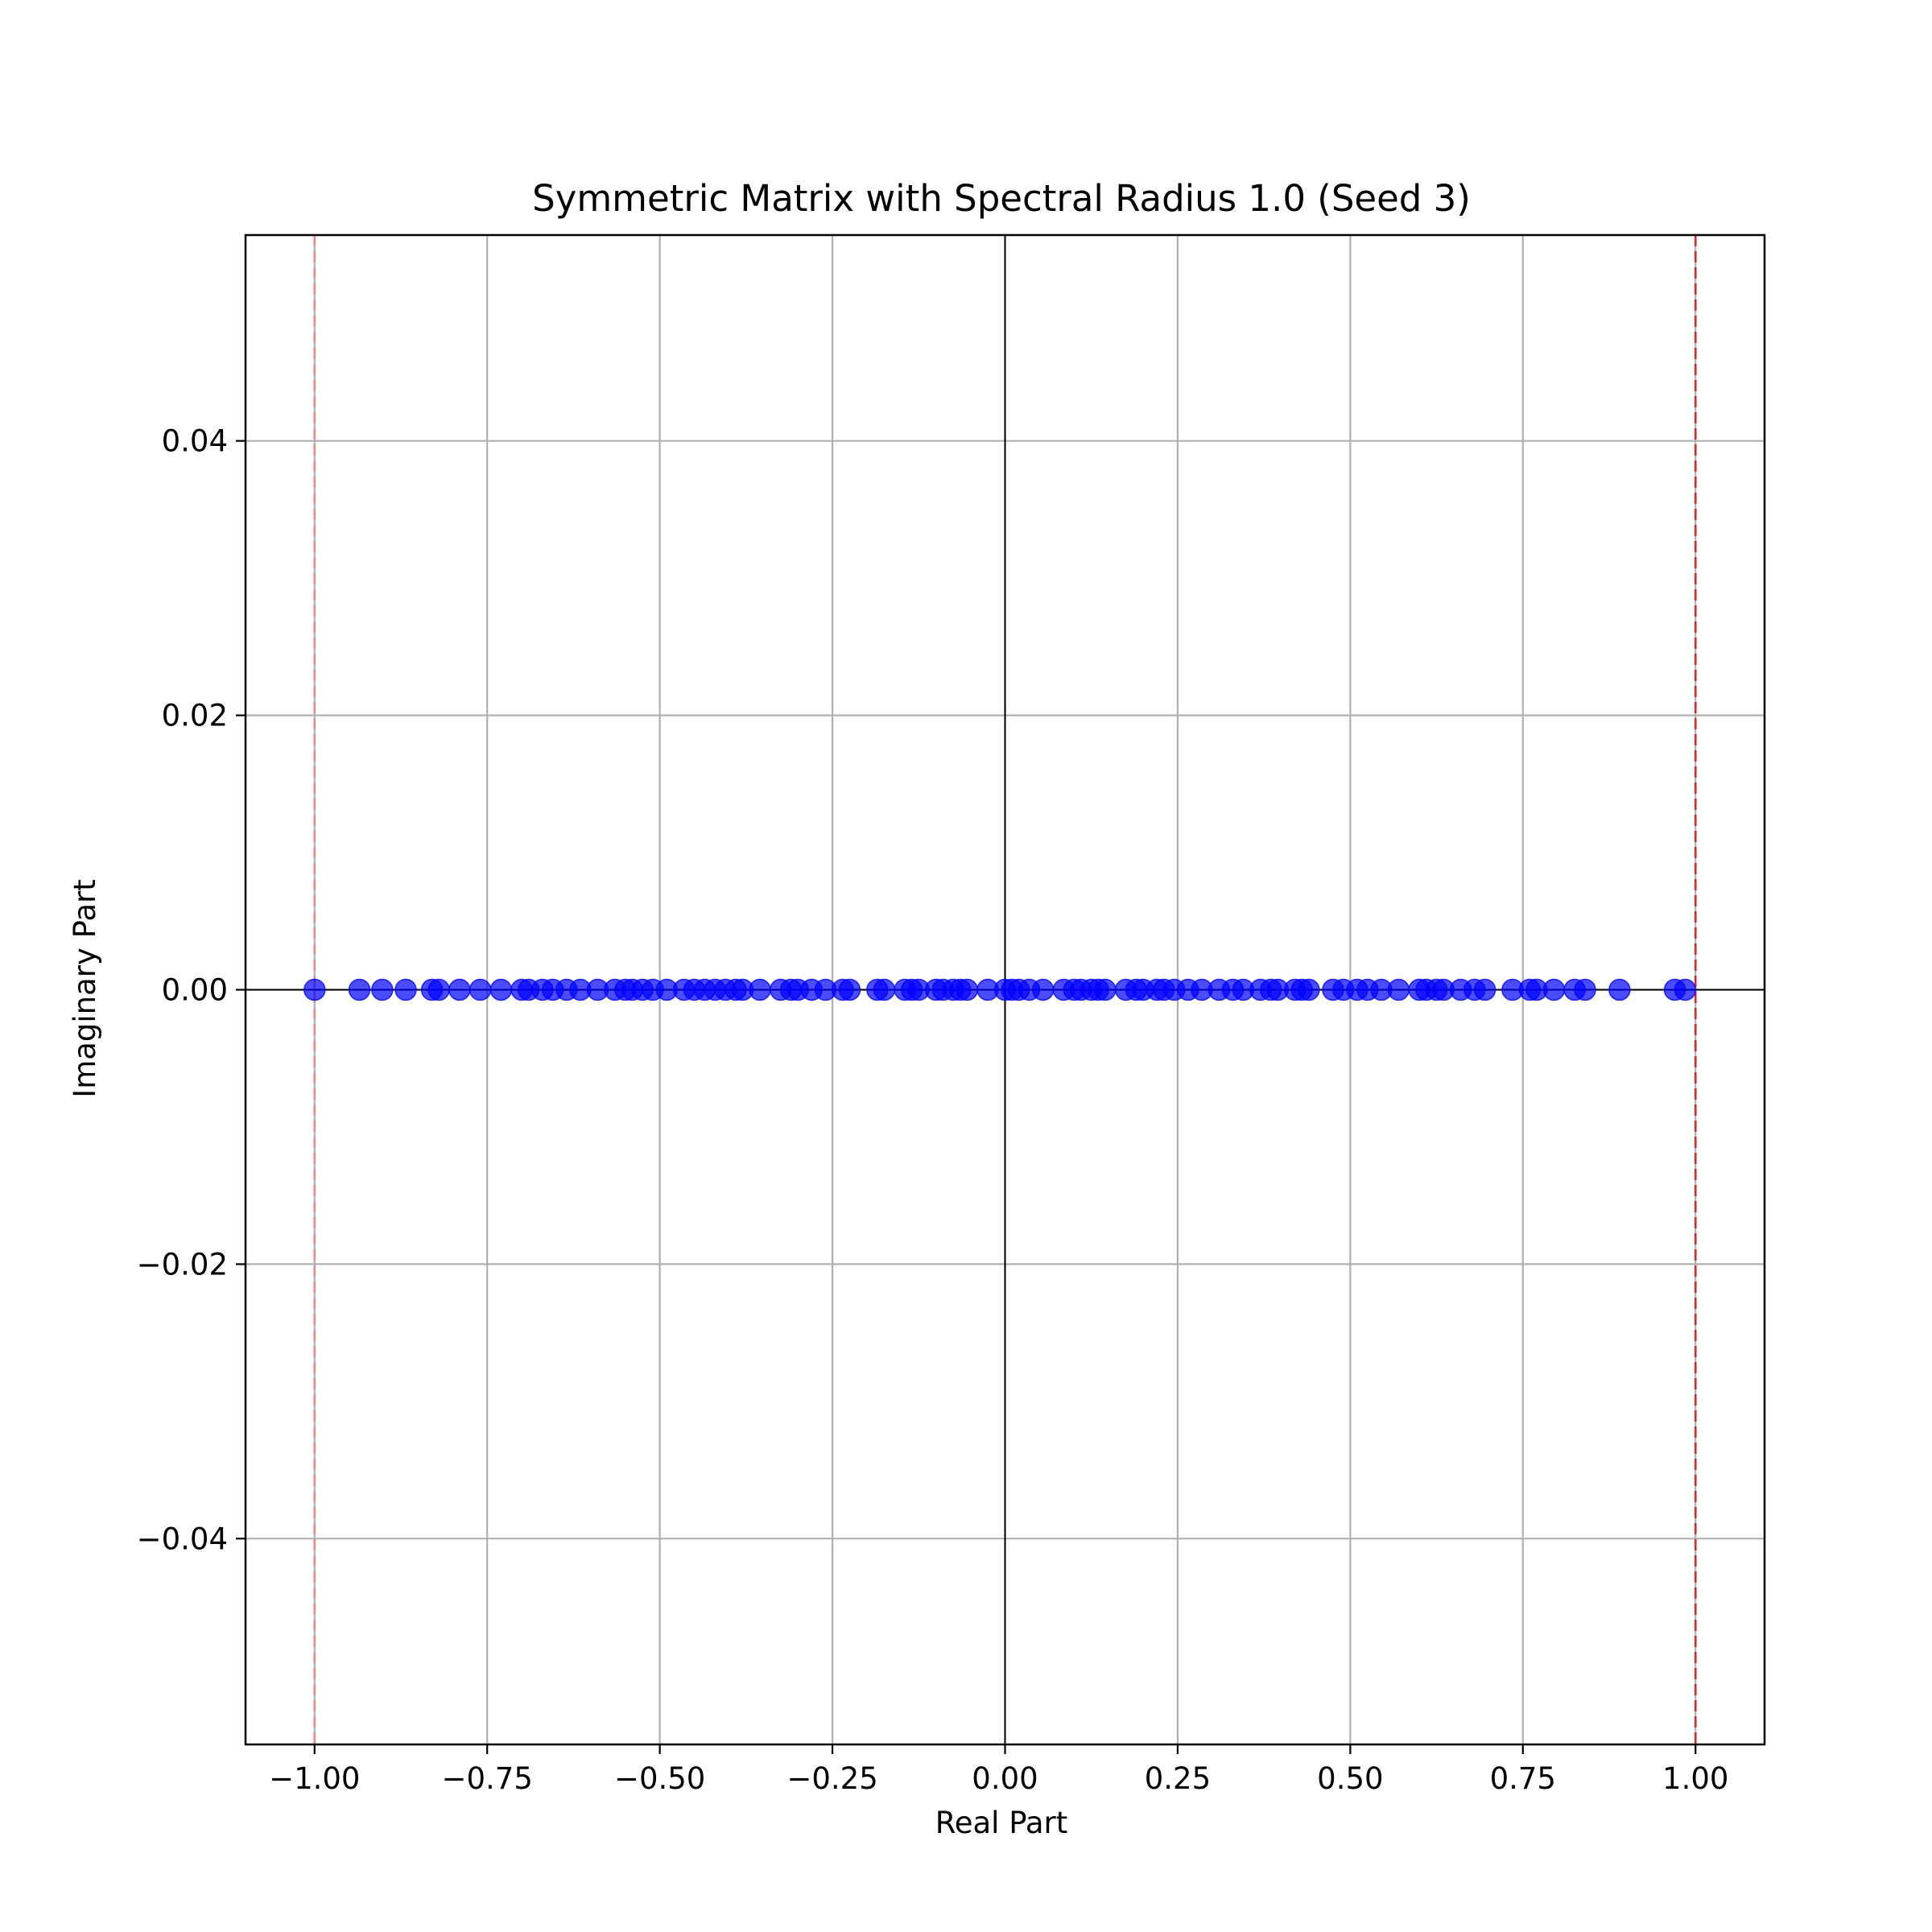  Describe the element at coordinates (659, 1778) in the screenshot. I see `x-tick-label: −0.50` at that location.